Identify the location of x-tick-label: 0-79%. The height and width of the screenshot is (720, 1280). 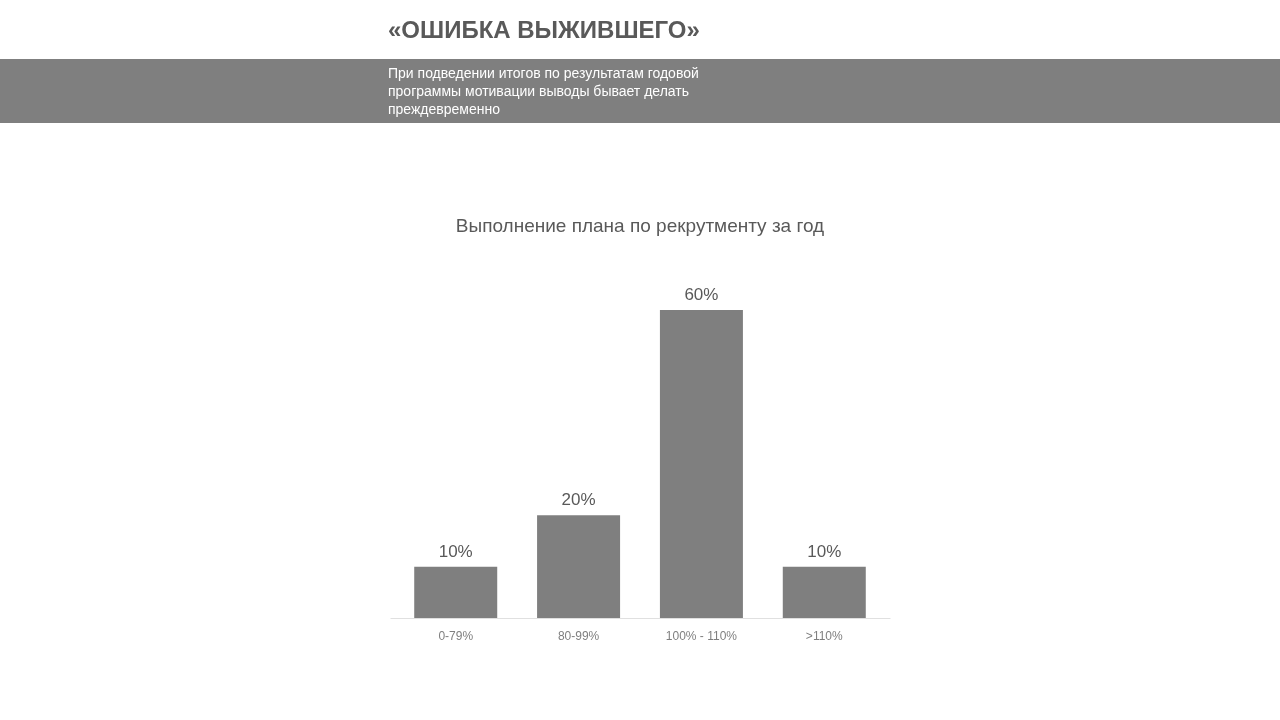
(456, 635).